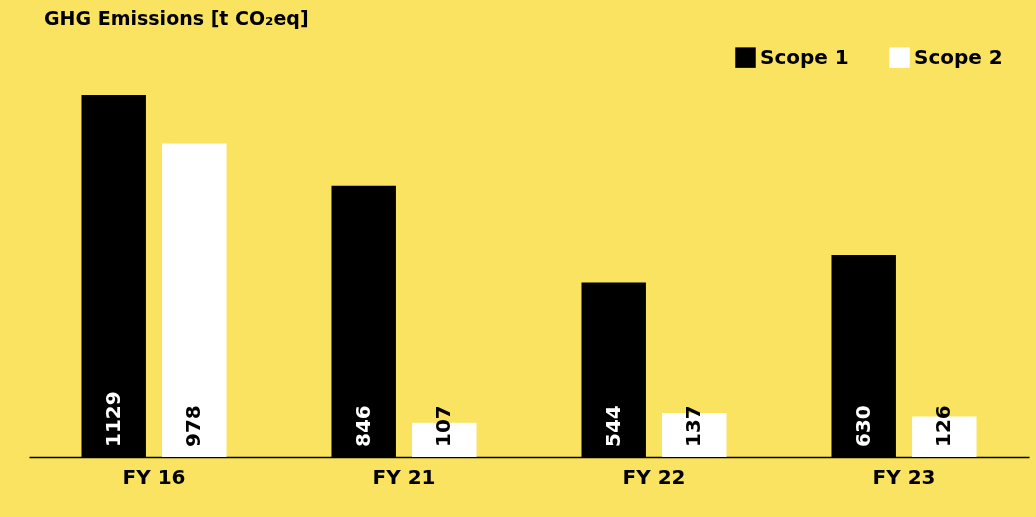  What do you see at coordinates (194, 300) in the screenshot?
I see `bar` at bounding box center [194, 300].